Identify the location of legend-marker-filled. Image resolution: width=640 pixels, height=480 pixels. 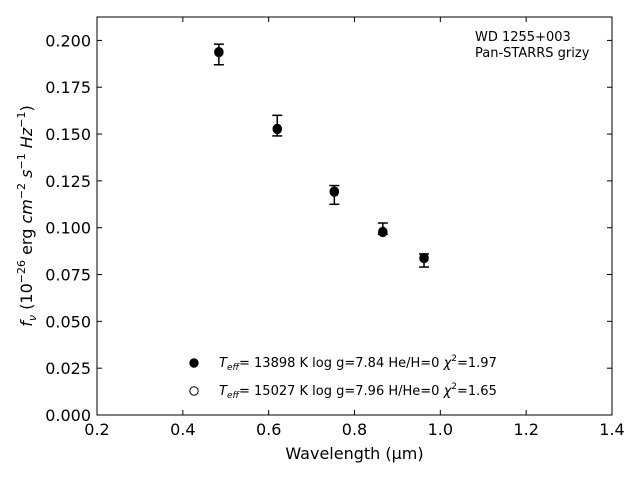
(194, 363).